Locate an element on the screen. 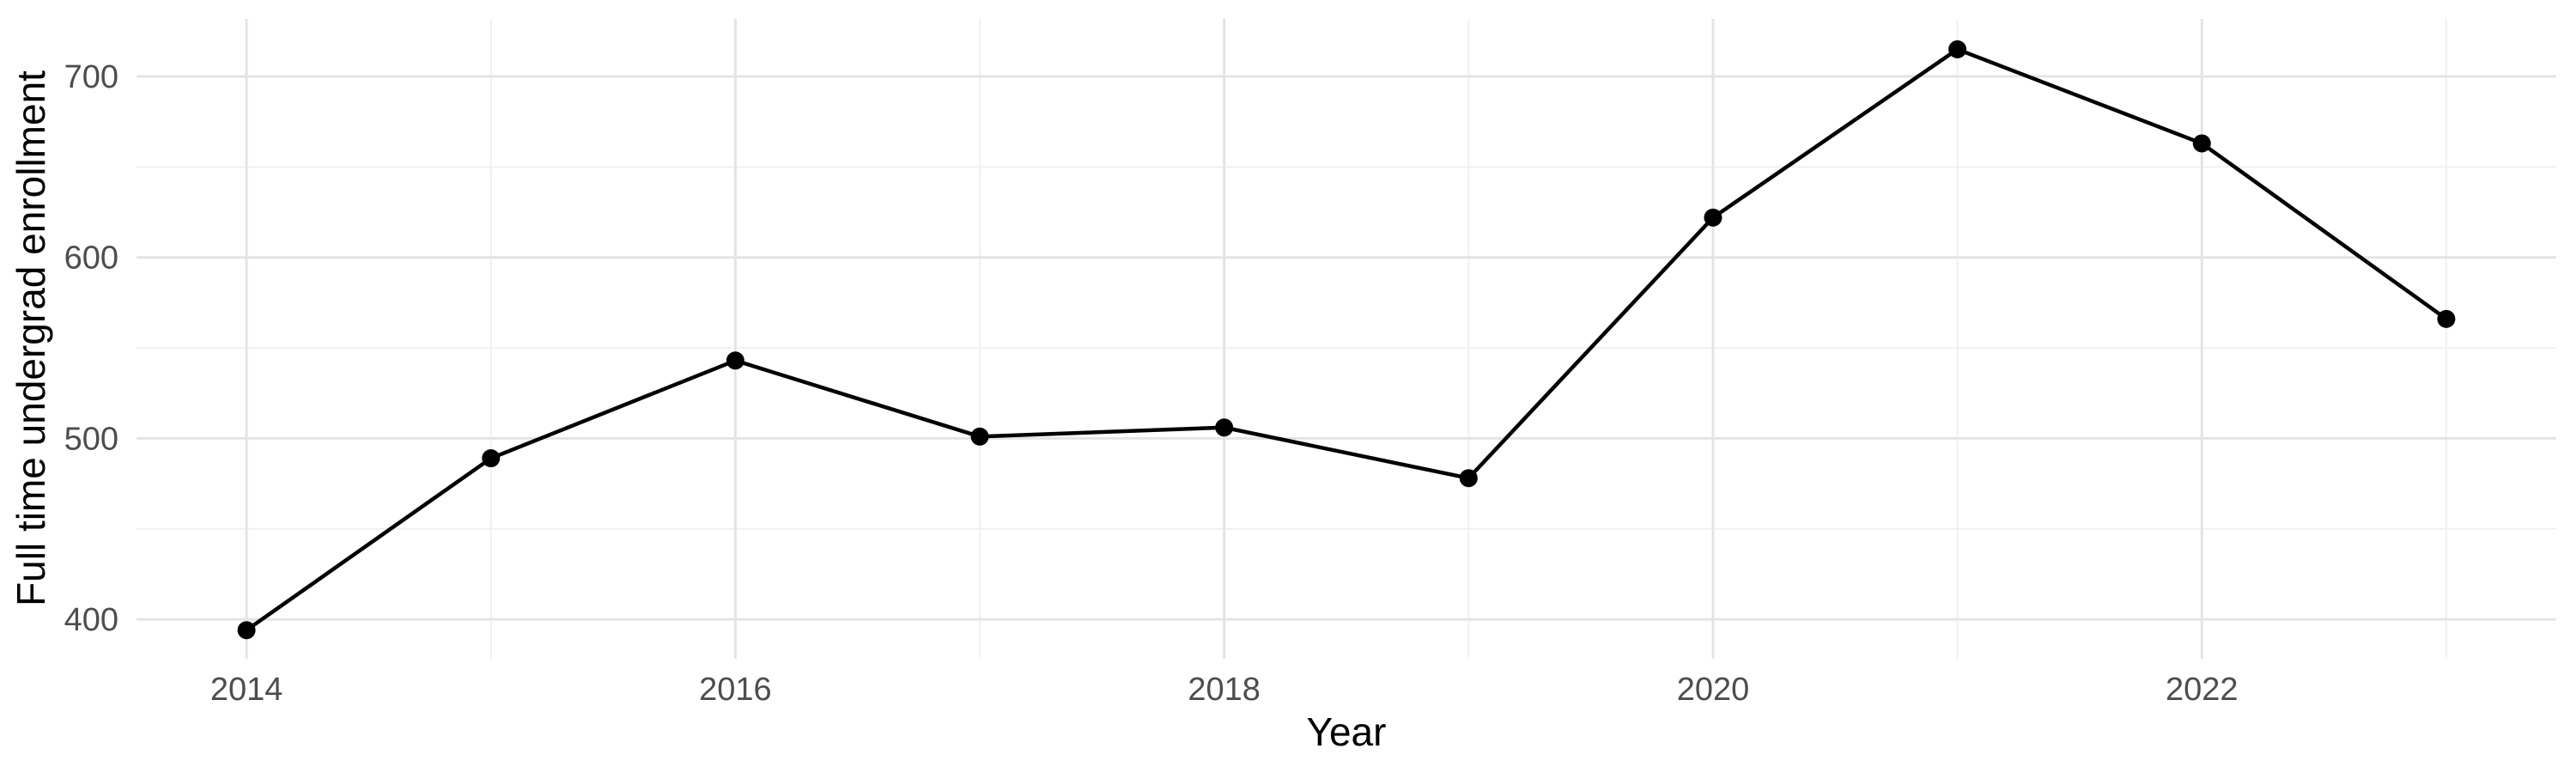  x-tick-label: 2018 is located at coordinates (1224, 690).